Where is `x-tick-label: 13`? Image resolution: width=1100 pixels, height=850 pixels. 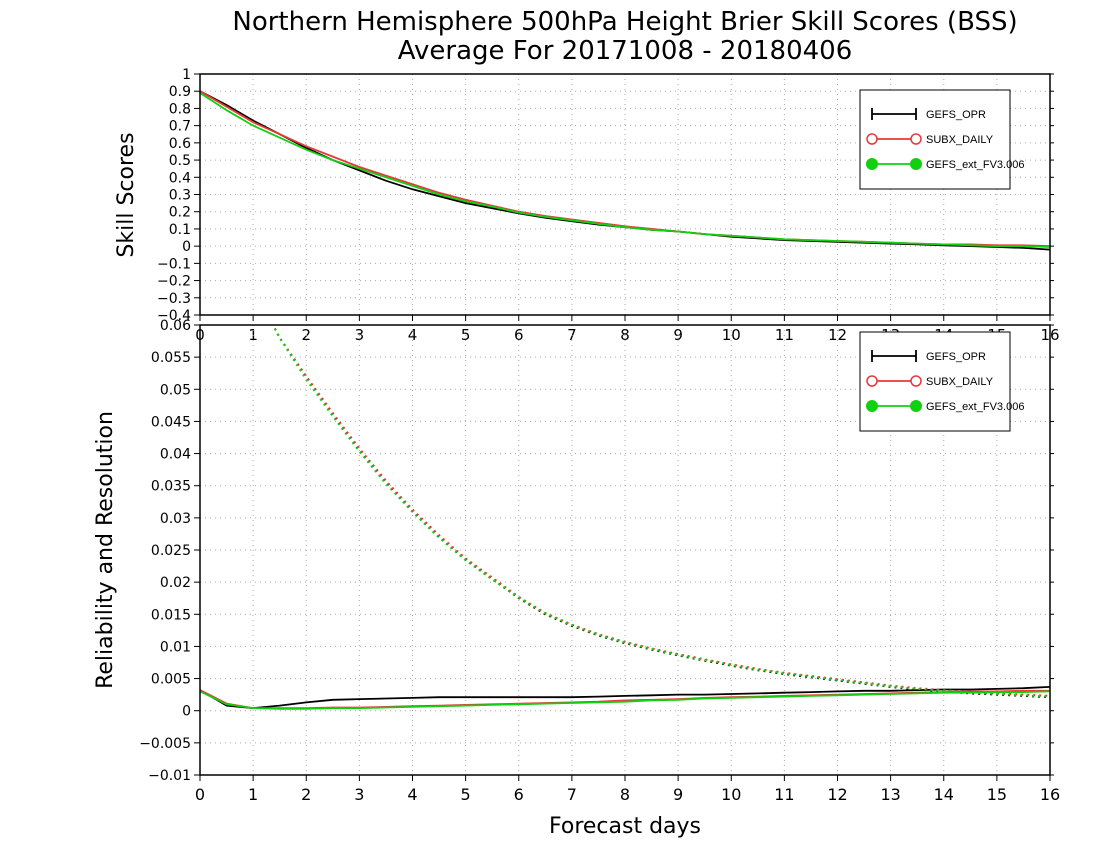
x-tick-label: 13 is located at coordinates (890, 794).